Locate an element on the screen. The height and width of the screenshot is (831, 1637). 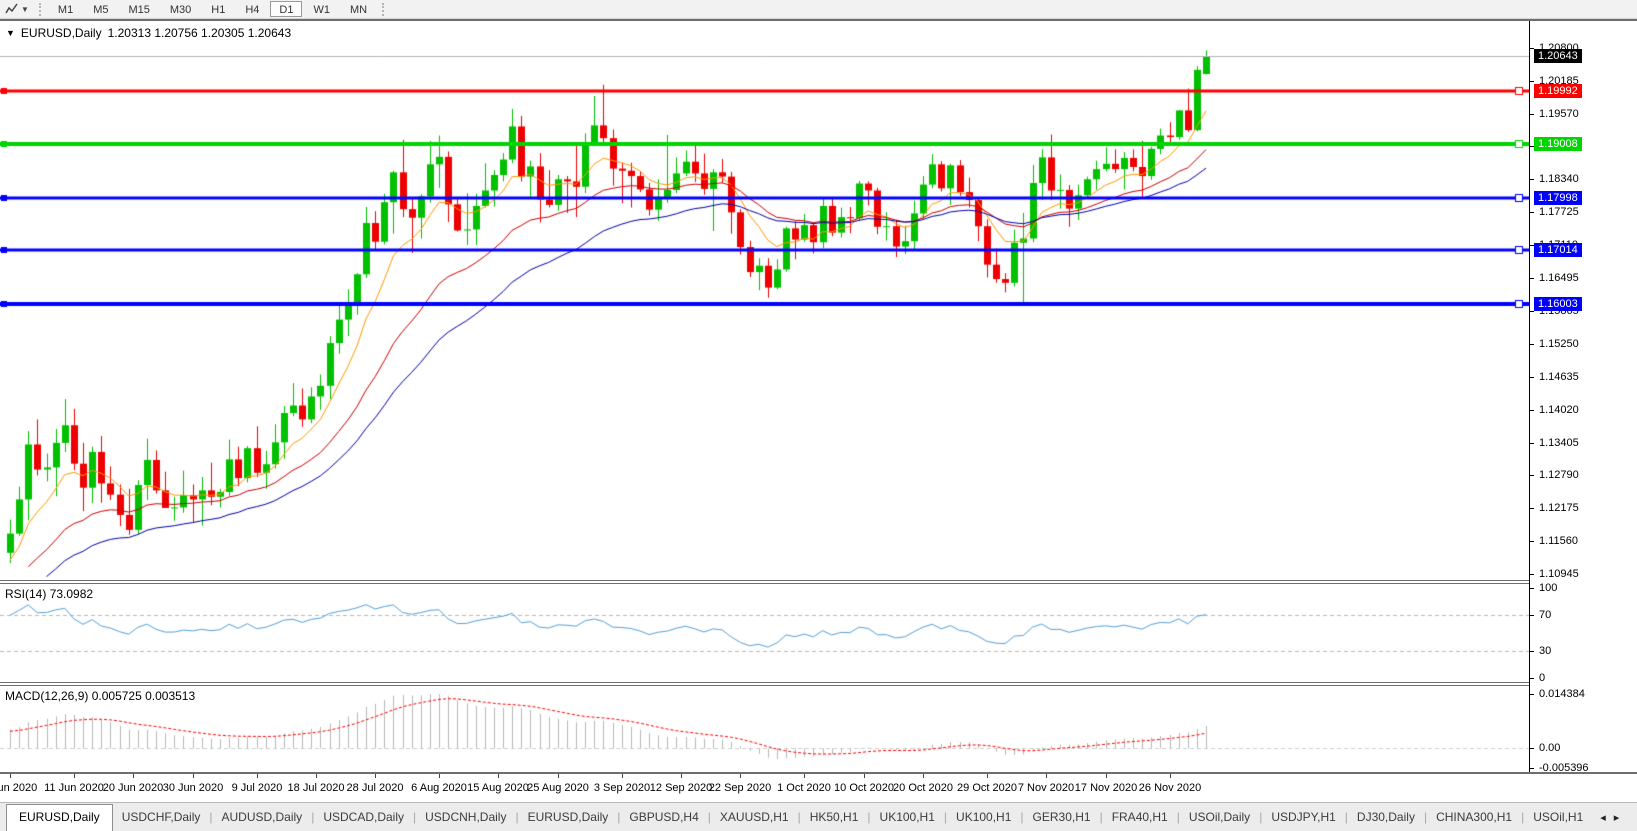
timeframe-button-w1: W1 is located at coordinates (321, 10).